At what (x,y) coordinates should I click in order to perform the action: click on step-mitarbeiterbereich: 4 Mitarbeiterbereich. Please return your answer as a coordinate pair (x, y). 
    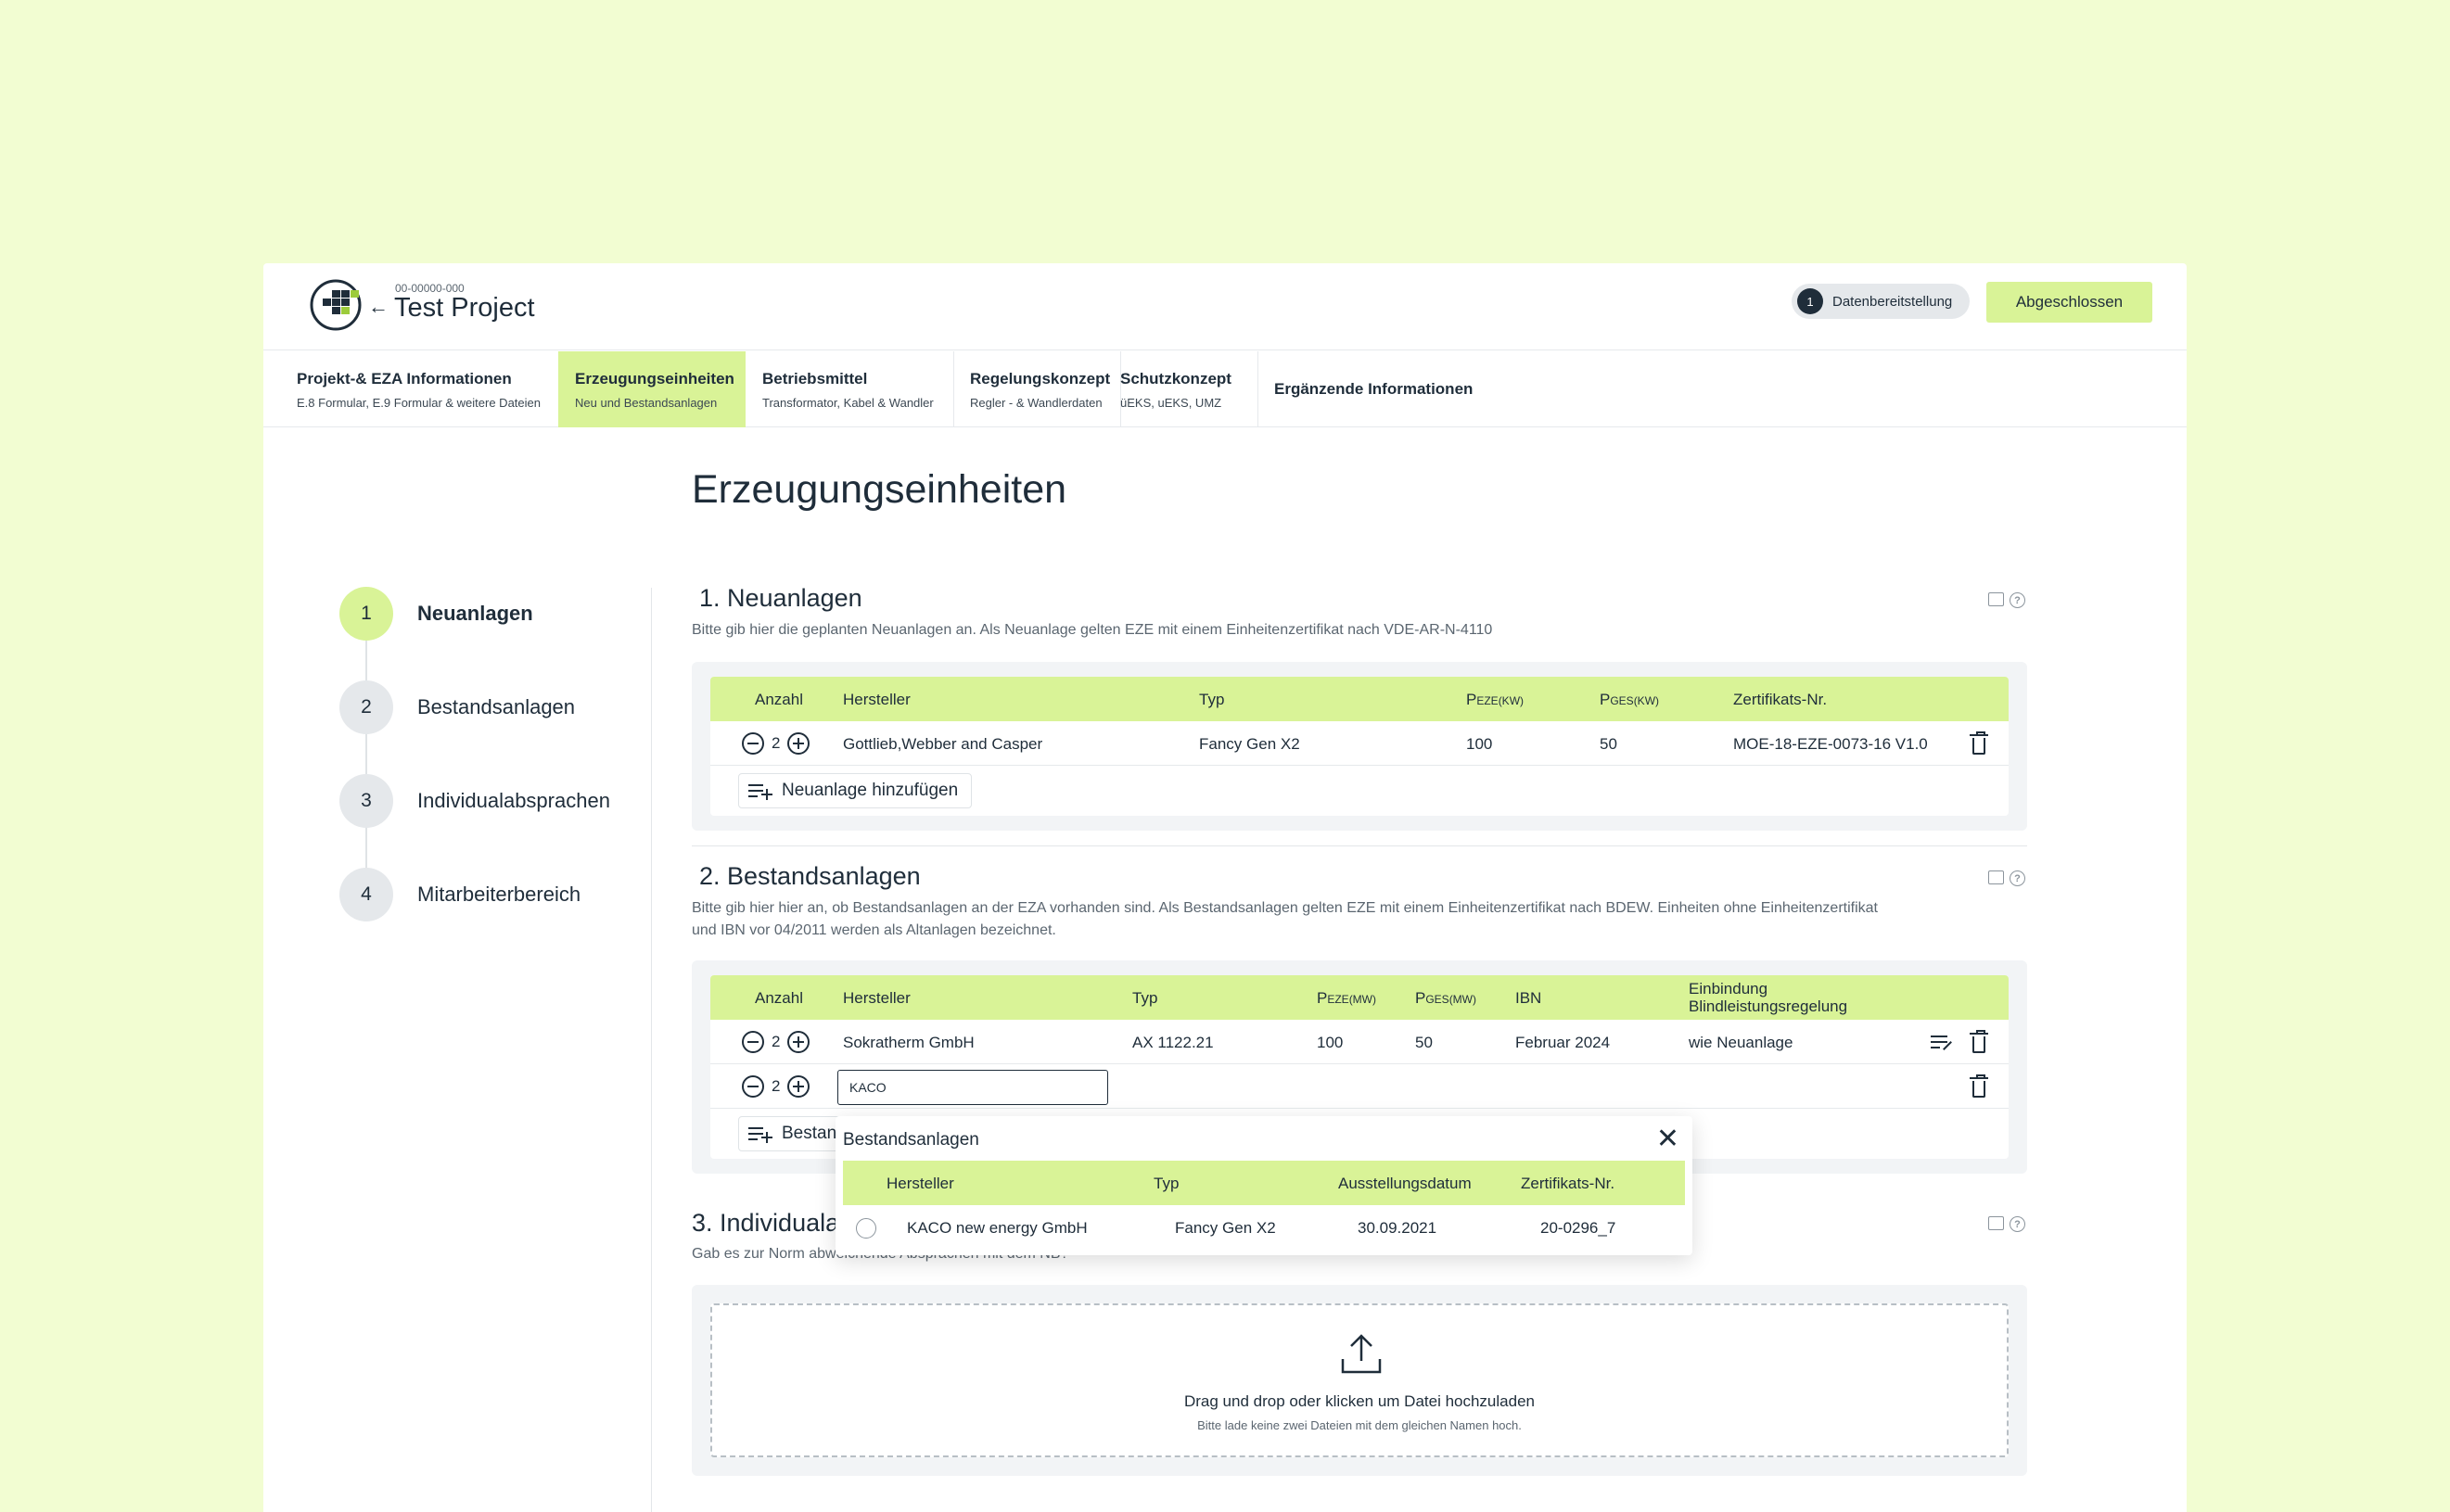
    Looking at the image, I should click on (460, 894).